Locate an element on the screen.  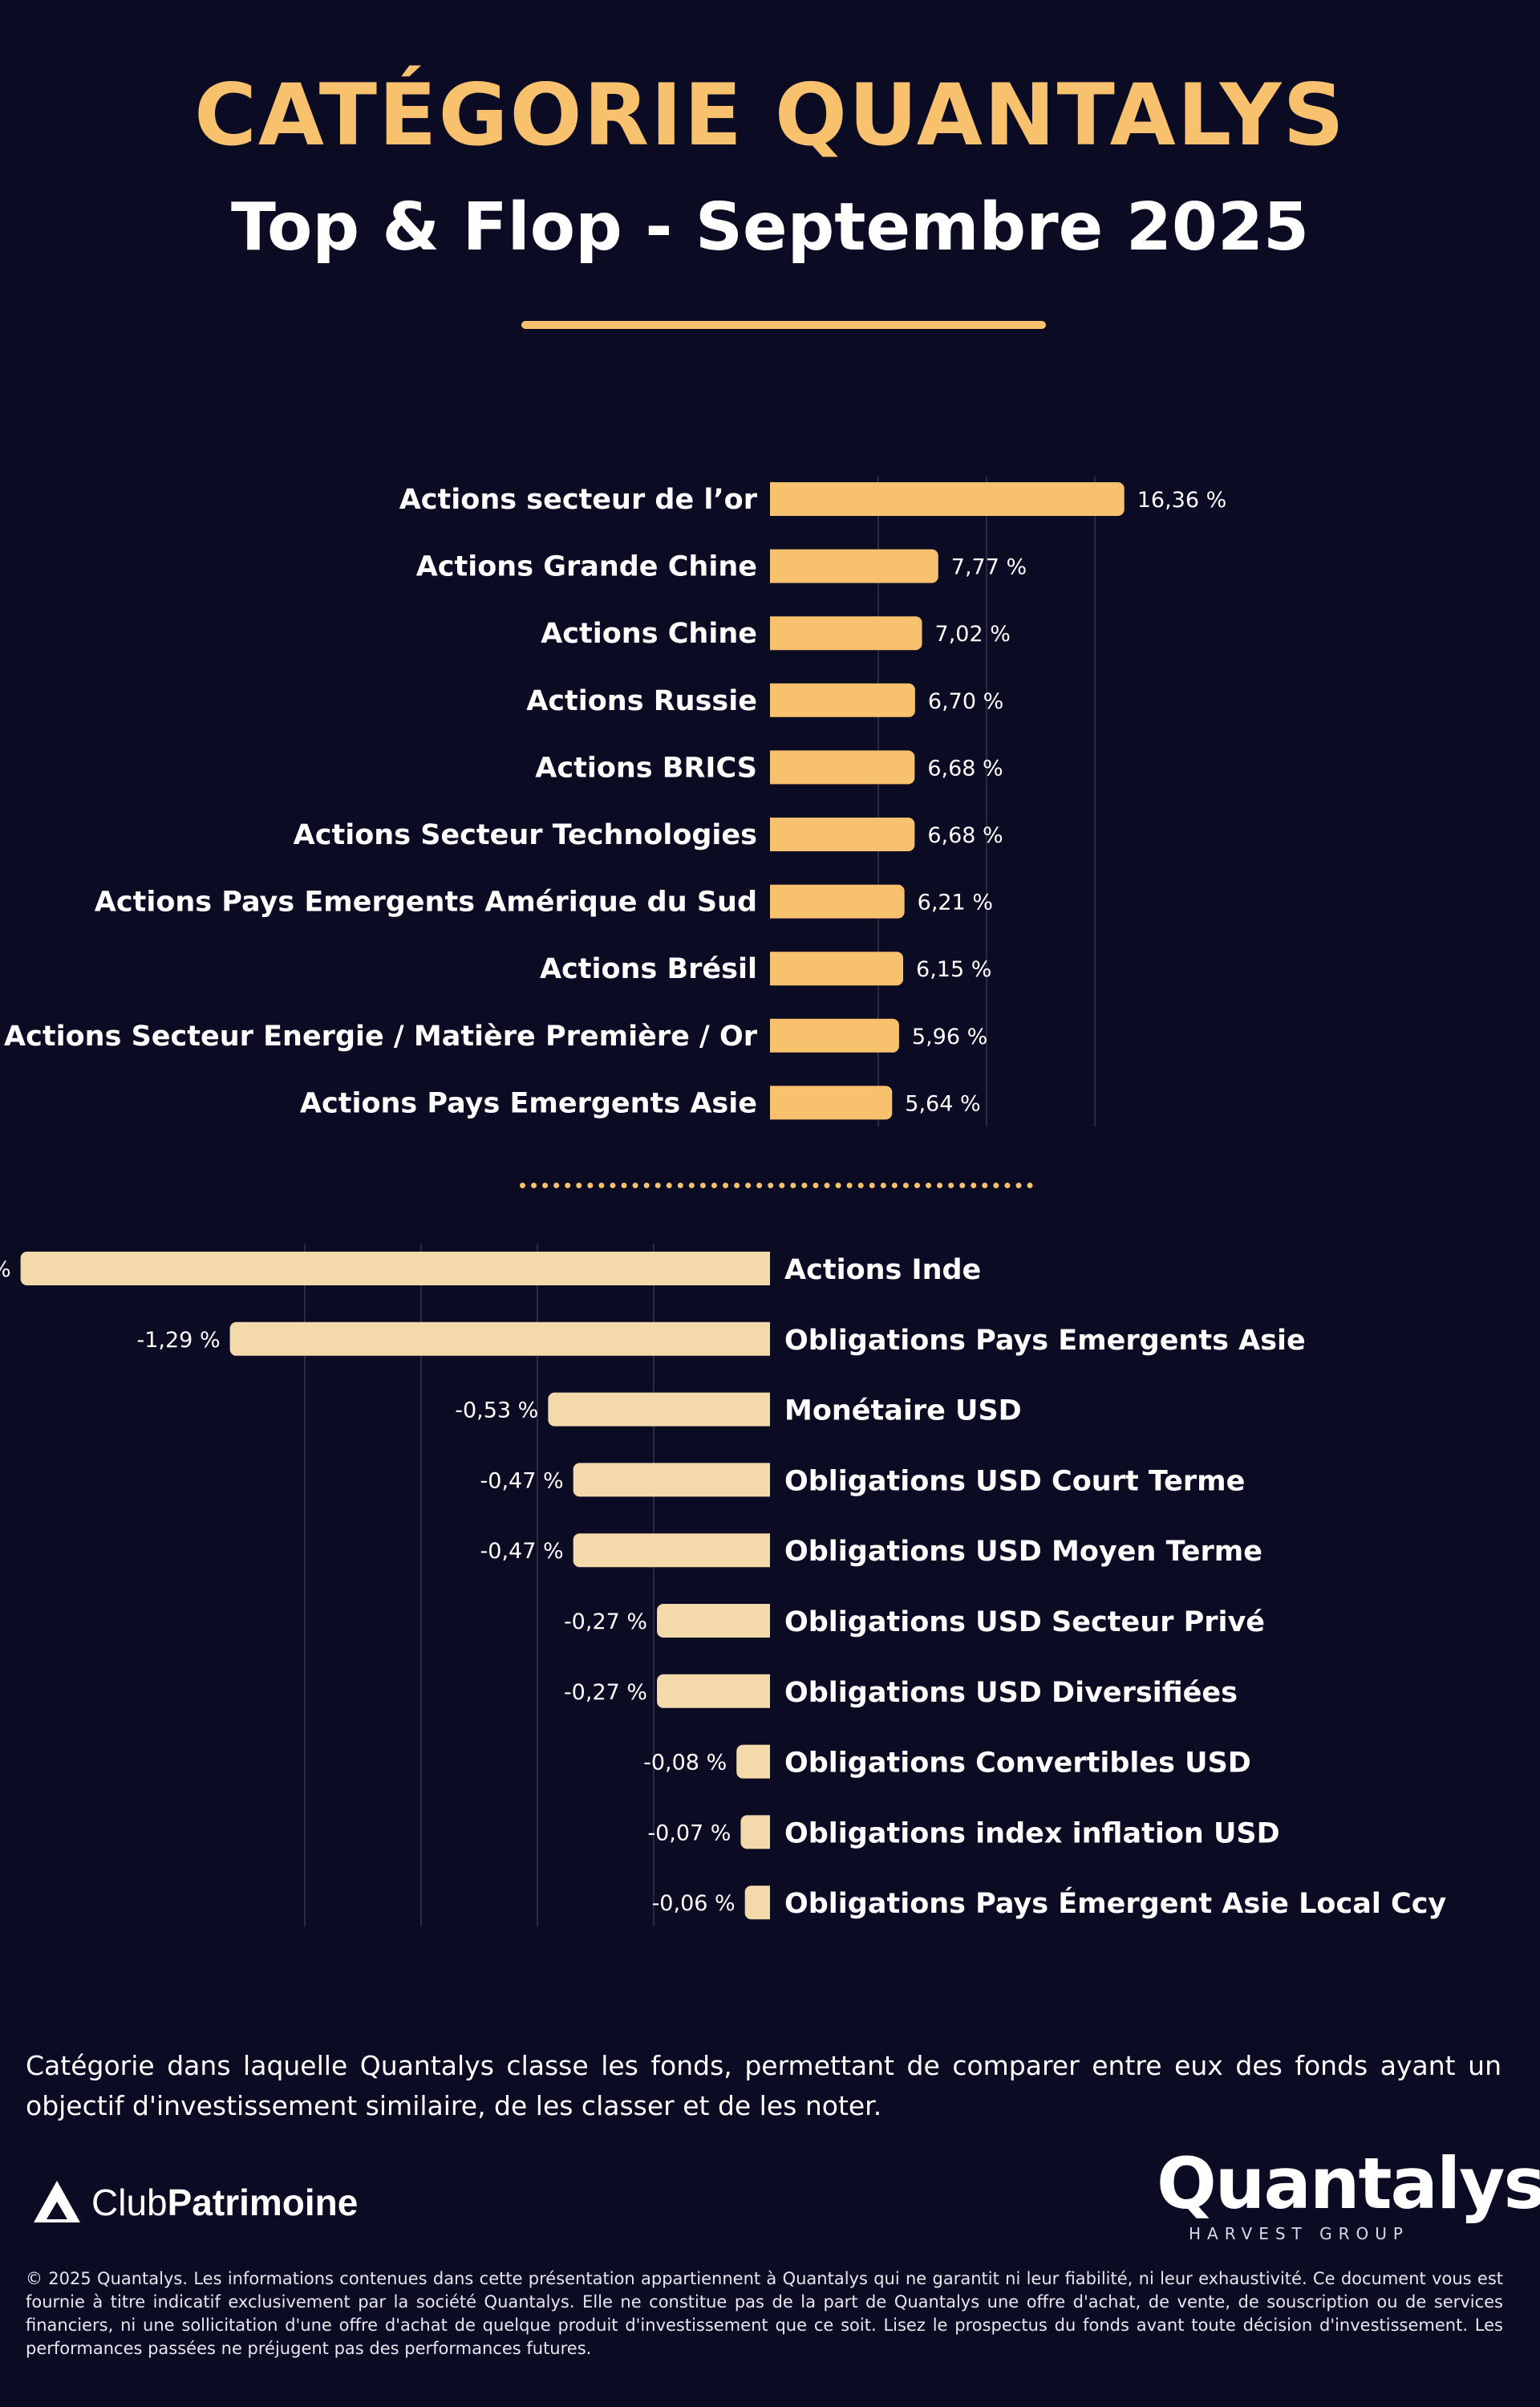
quantalys-logo-subtext: HARVEST GROUP is located at coordinates (1299, 2234).